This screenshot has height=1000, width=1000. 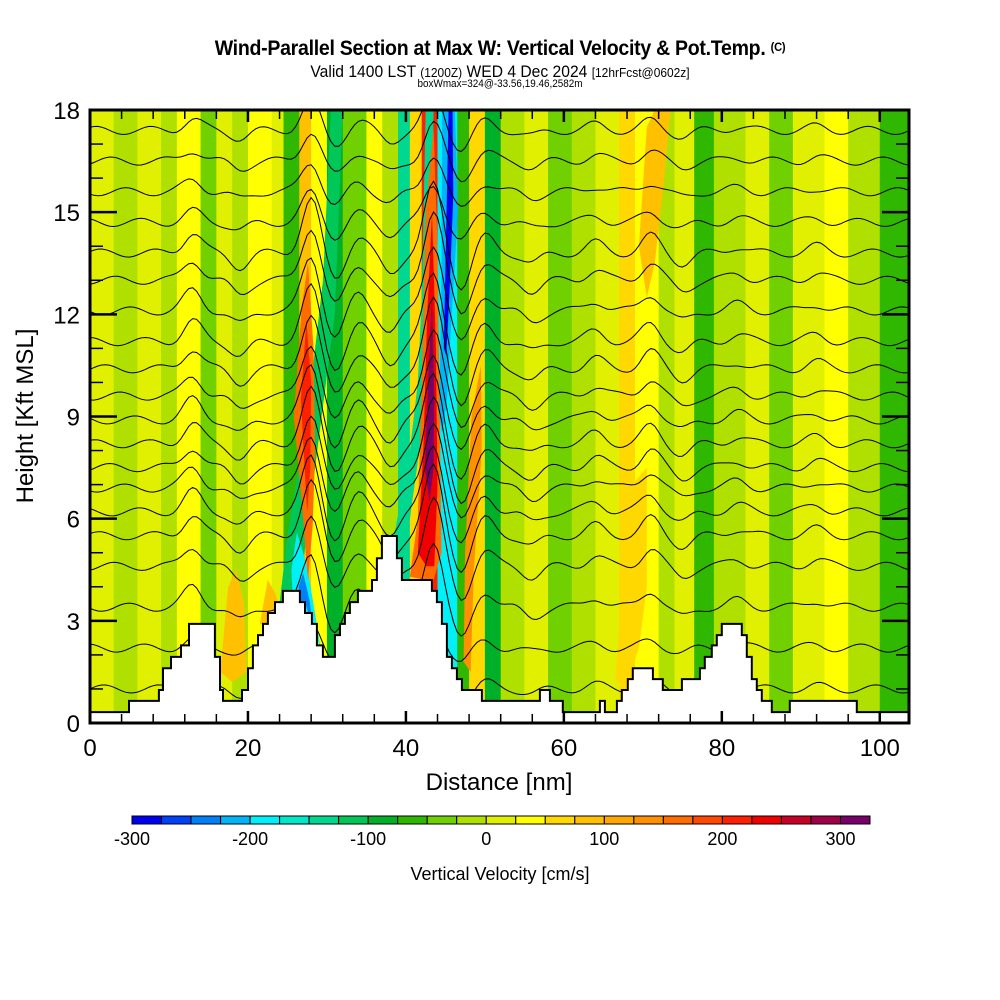 I want to click on y-axis-title: Height [Kft MSL], so click(x=25, y=416).